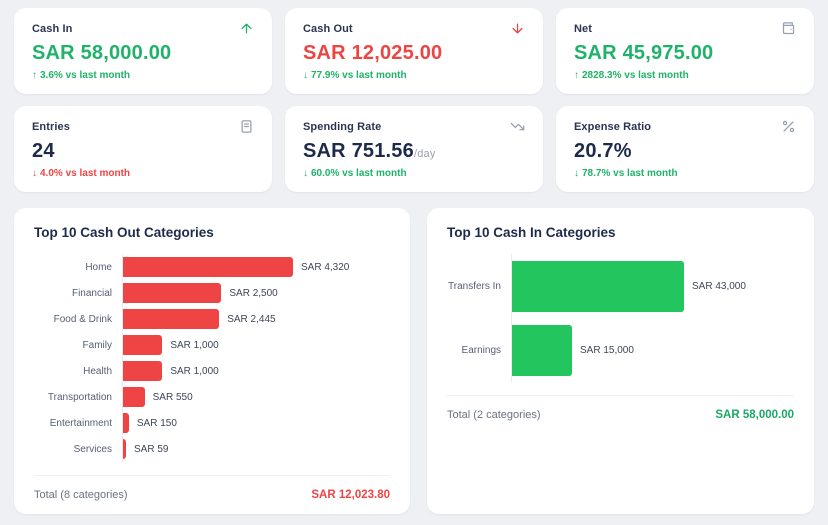 This screenshot has width=828, height=525. What do you see at coordinates (644, 53) in the screenshot?
I see `kpi-value-net: SAR 45,975.00` at bounding box center [644, 53].